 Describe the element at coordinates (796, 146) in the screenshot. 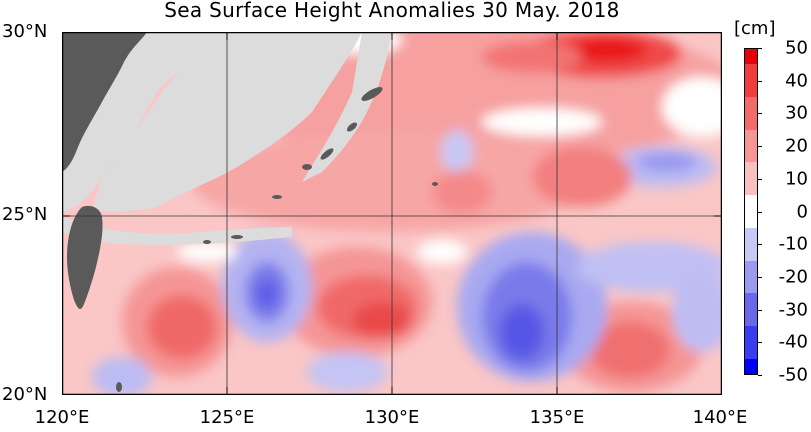

I see `colorbar-tick-label: 20` at that location.